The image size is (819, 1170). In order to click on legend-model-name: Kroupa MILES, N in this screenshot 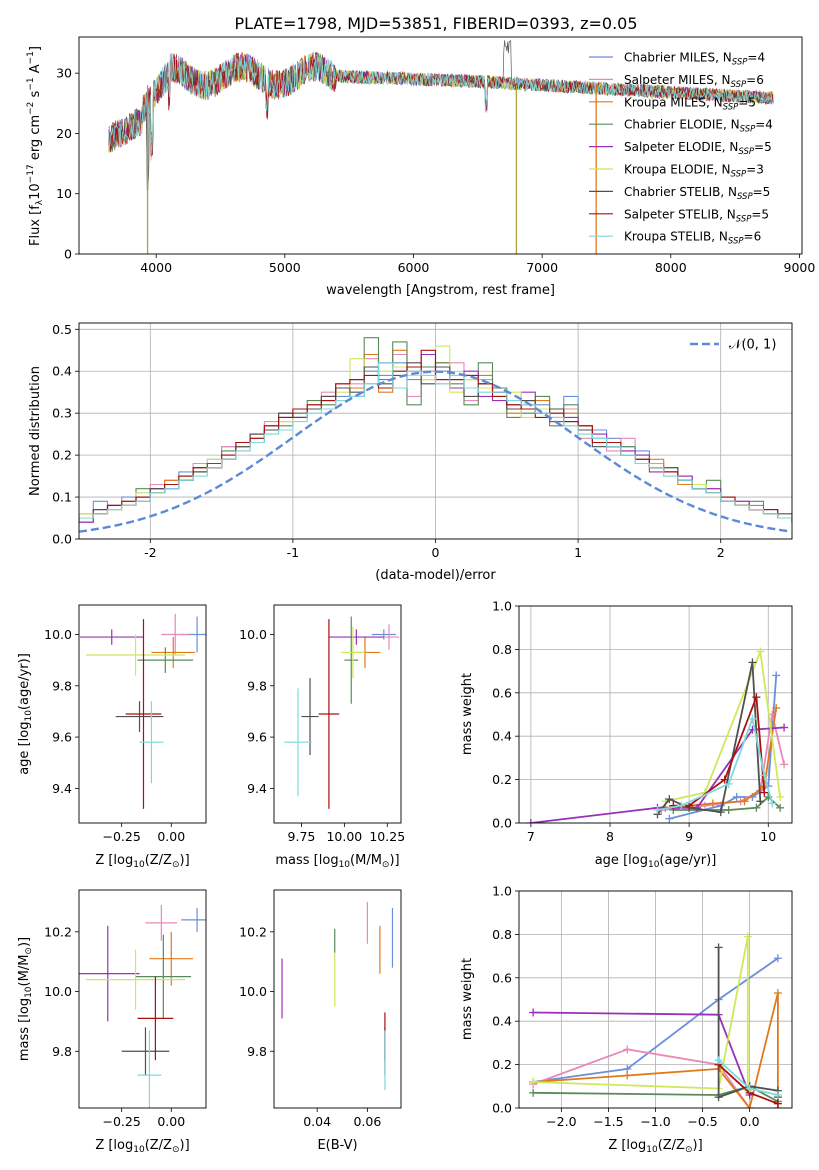, I will do `click(673, 102)`.